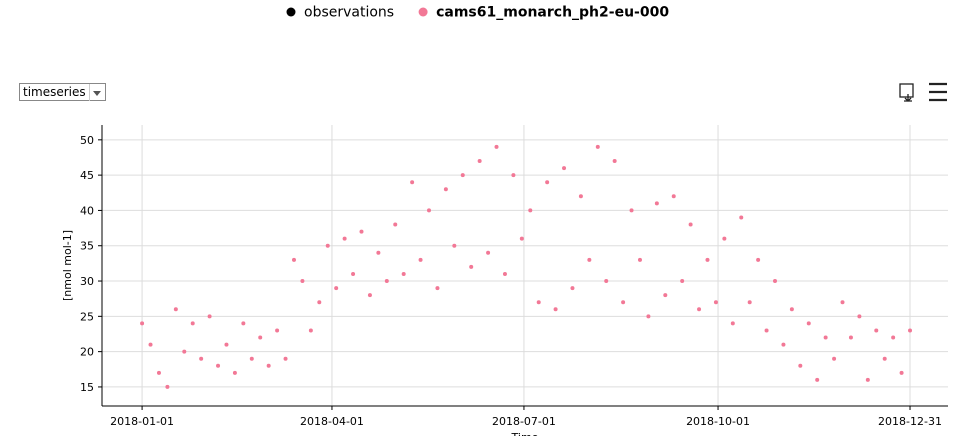 The width and height of the screenshot is (962, 436). What do you see at coordinates (87, 387) in the screenshot?
I see `y-tick-label: 15` at bounding box center [87, 387].